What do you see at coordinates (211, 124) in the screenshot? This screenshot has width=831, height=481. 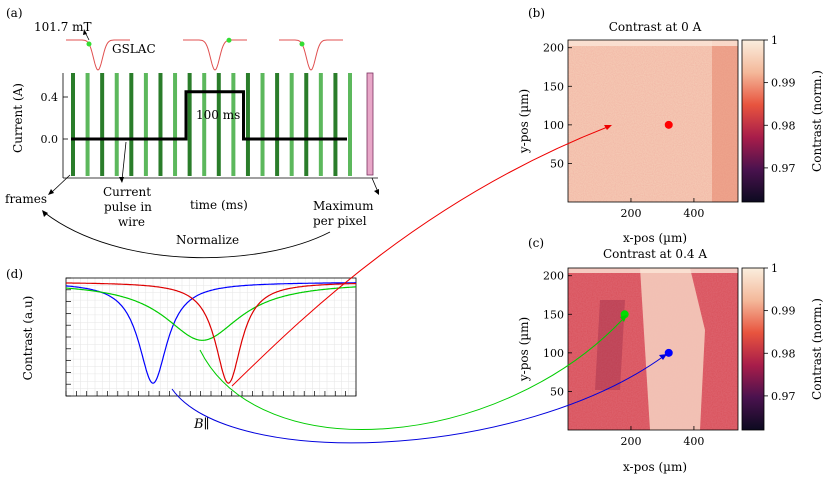 I see `frames-group` at bounding box center [211, 124].